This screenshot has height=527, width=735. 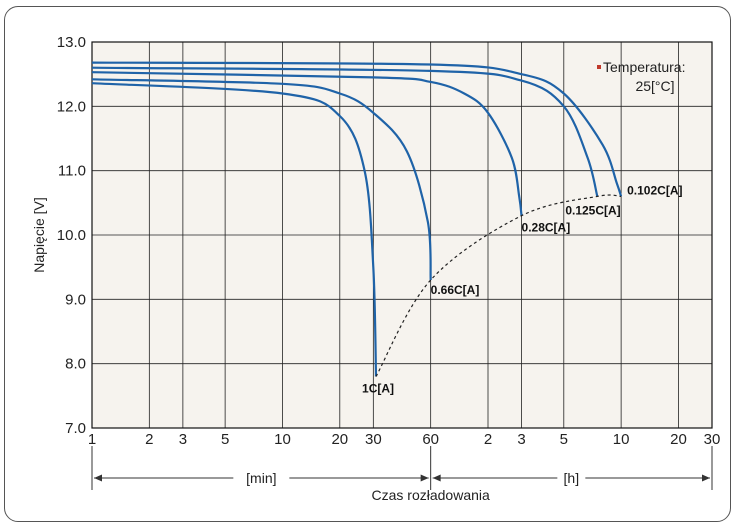 I want to click on x-tick-label-h: 10, so click(x=621, y=439).